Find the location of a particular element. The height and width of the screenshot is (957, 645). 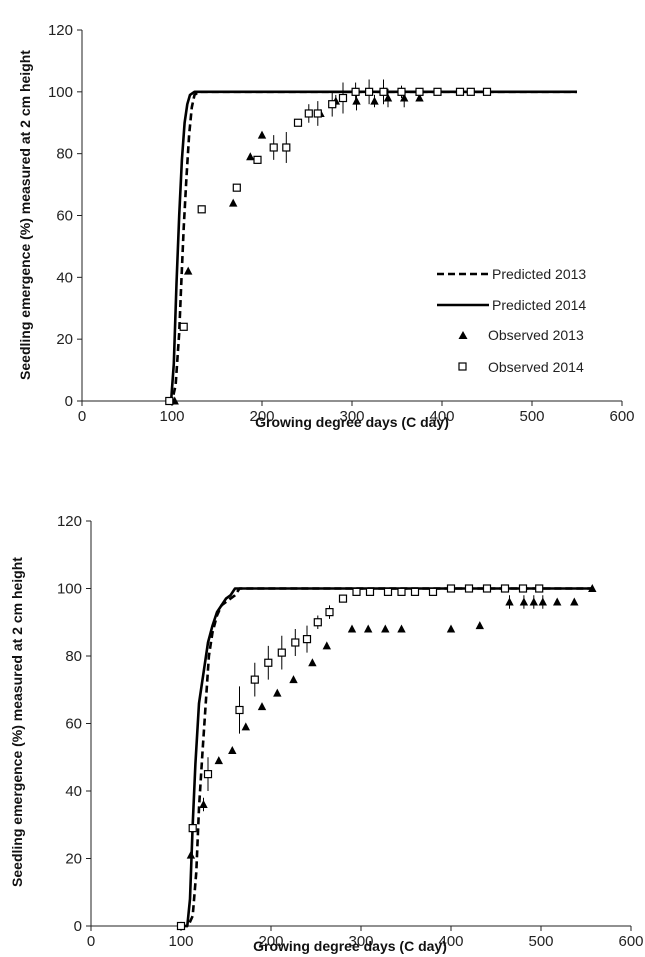

top-y-ticks: 0 20 40 60 80 100 120 is located at coordinates (65, 216).